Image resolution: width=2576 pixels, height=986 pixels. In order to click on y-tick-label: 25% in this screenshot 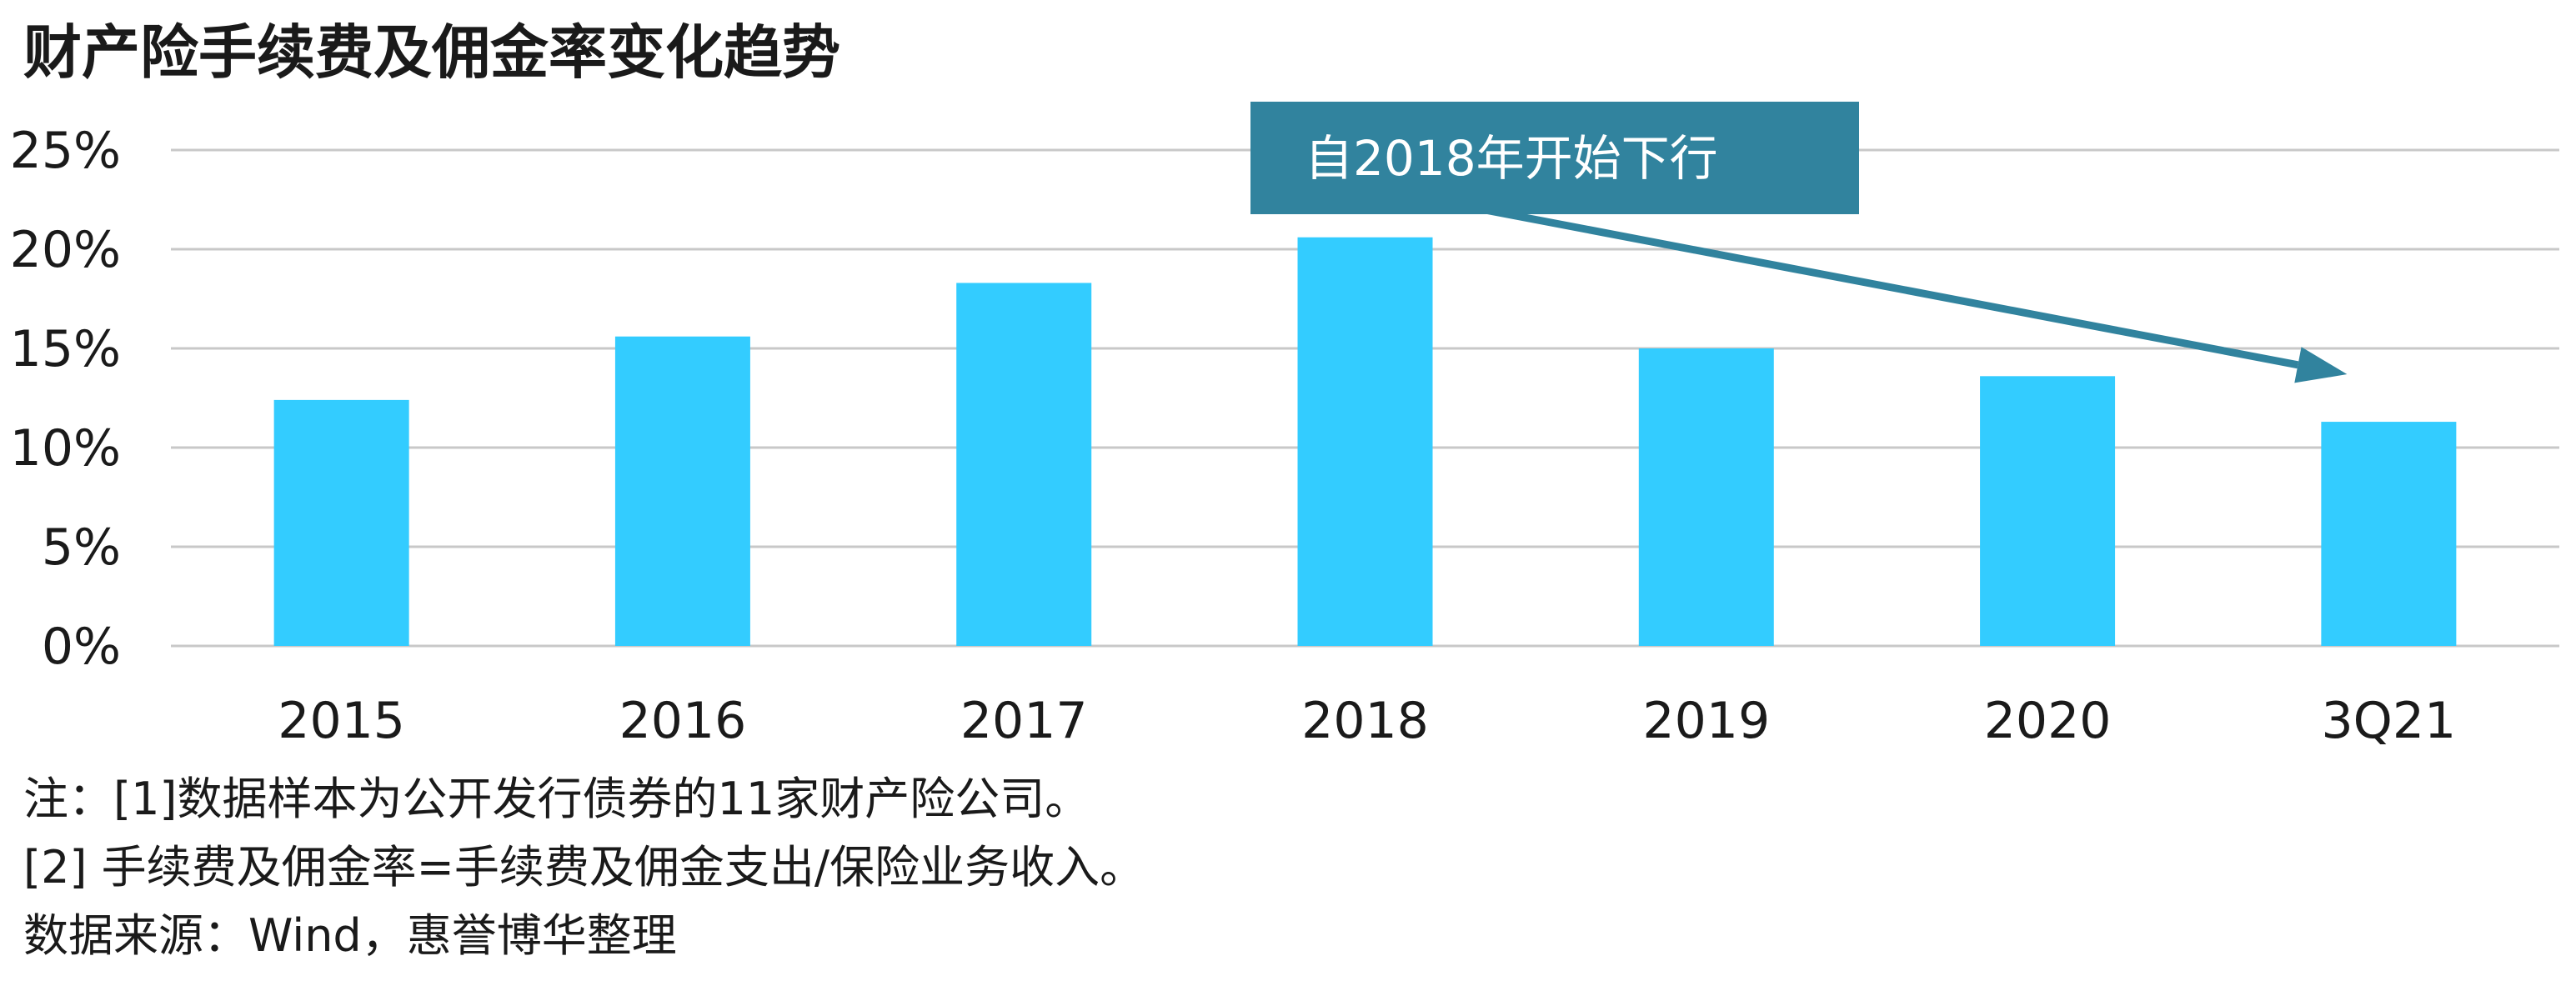, I will do `click(65, 151)`.